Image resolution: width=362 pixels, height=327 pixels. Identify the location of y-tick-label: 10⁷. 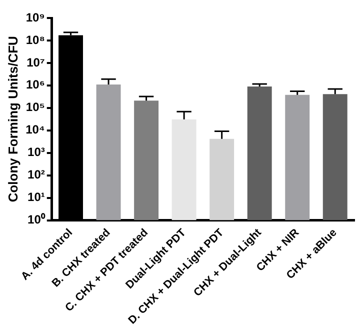
(35, 62).